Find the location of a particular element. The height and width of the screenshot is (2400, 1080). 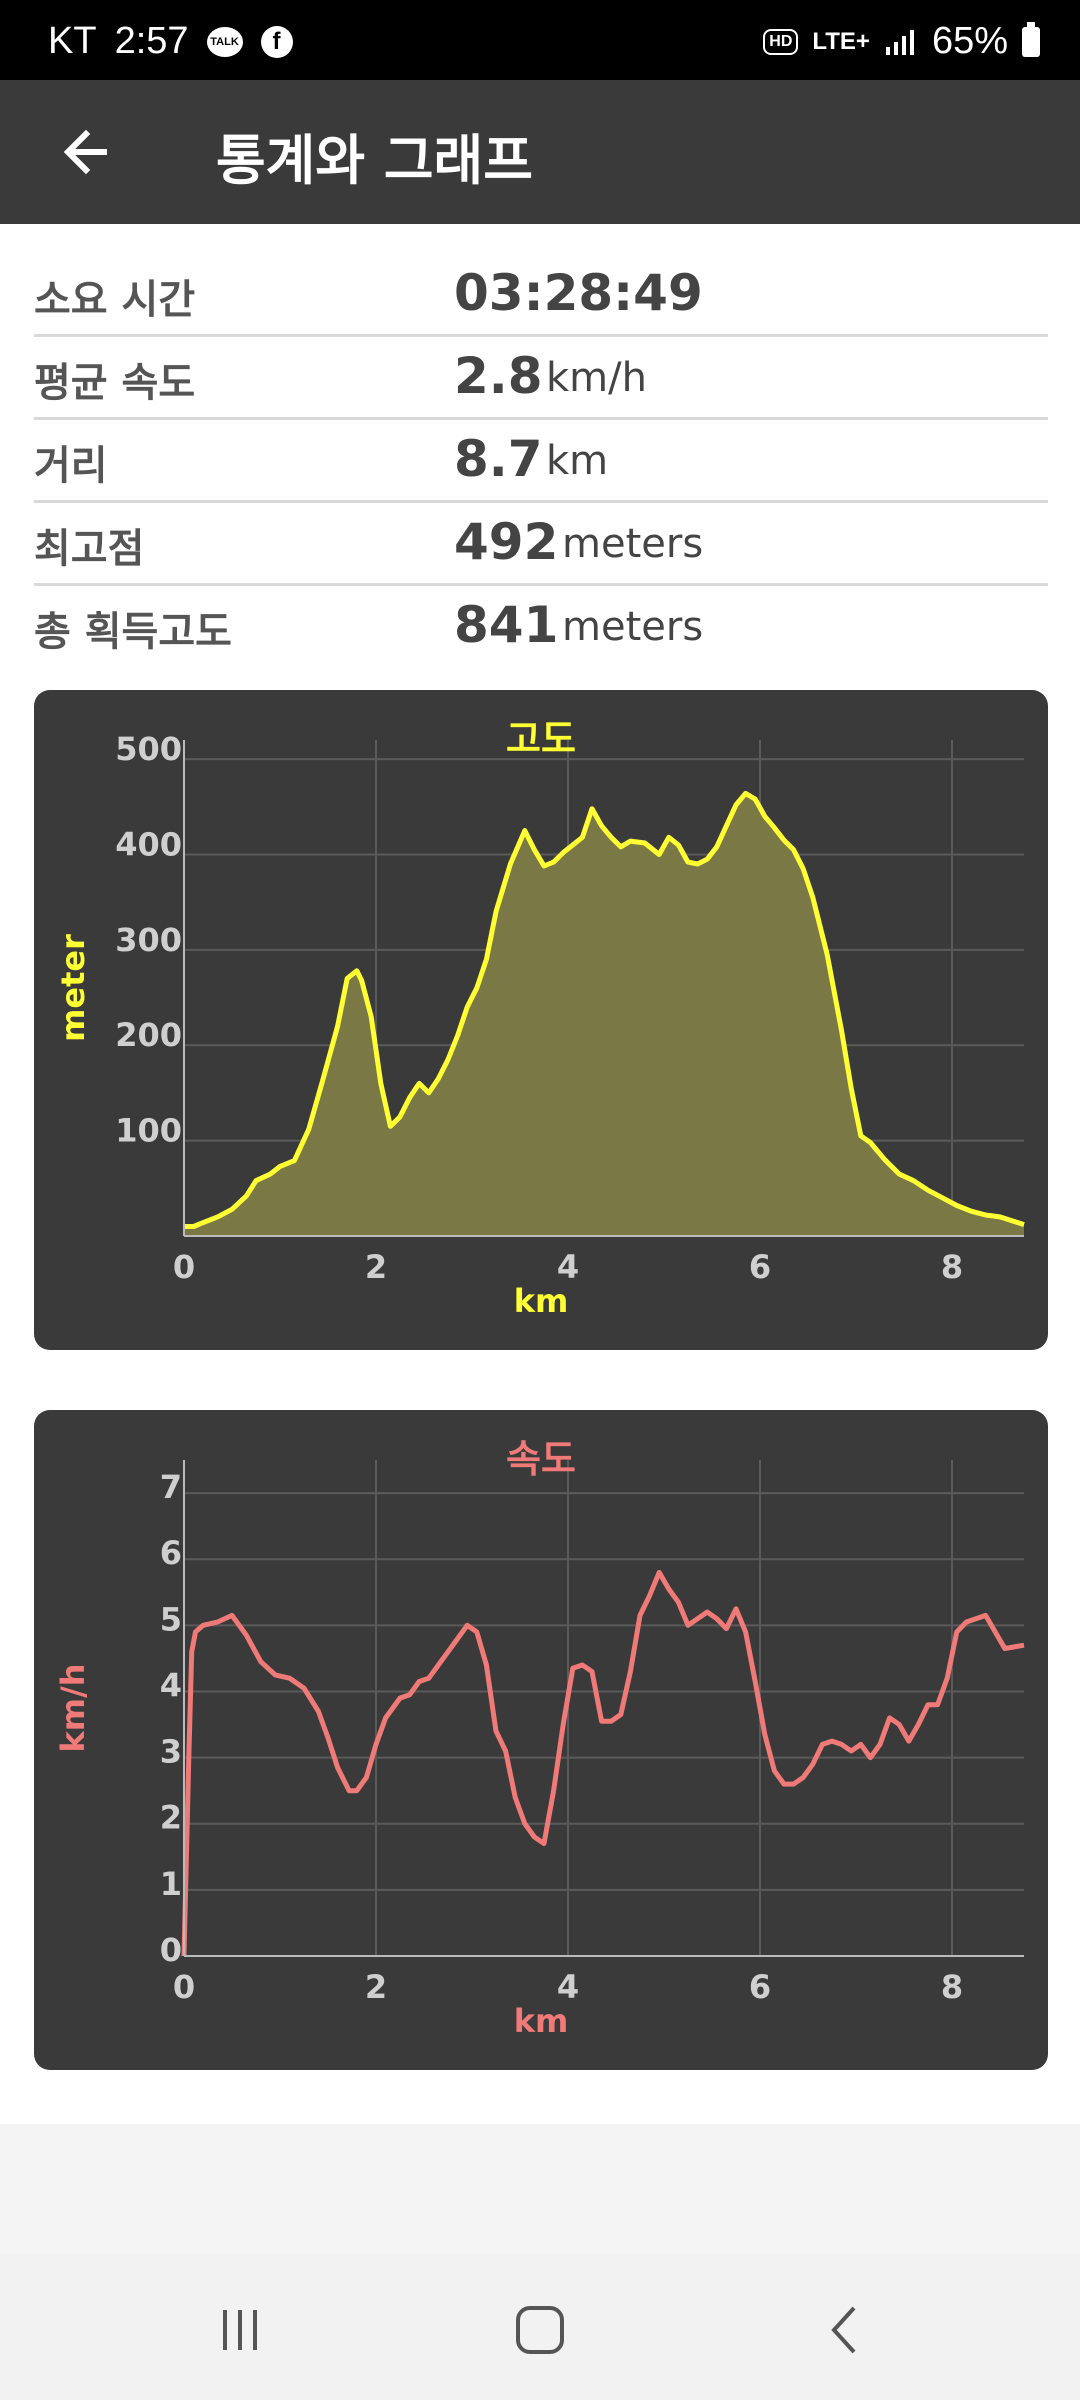

back-button is located at coordinates (86, 152).